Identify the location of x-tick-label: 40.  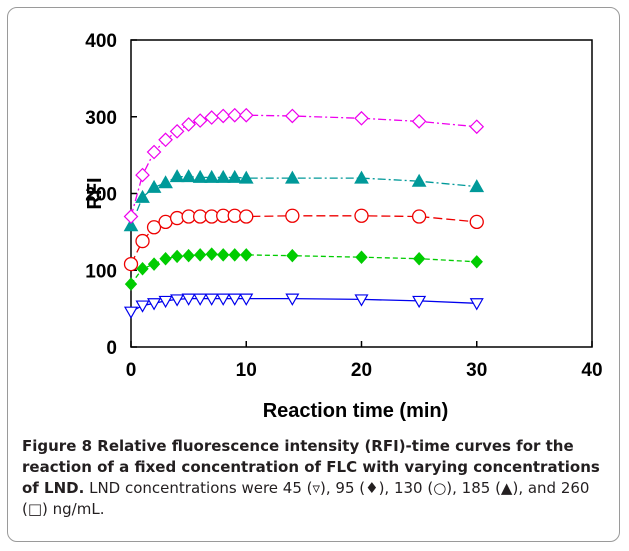
(591, 370).